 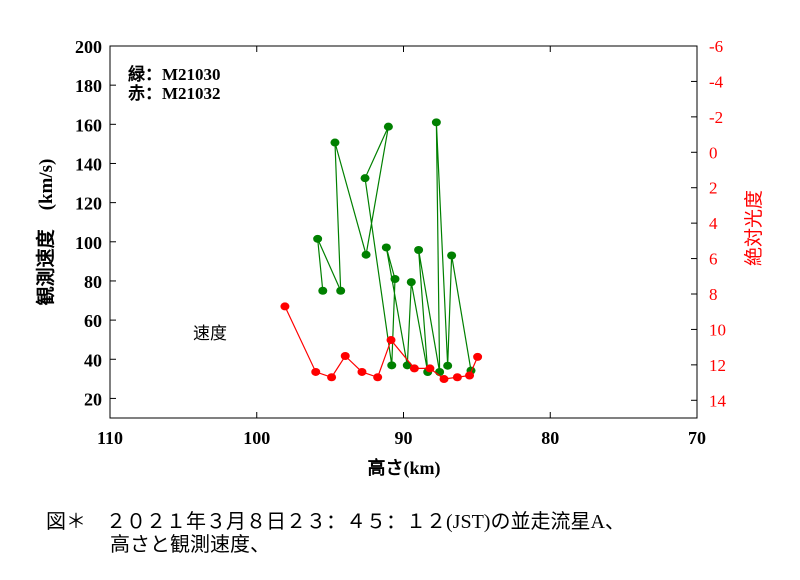 What do you see at coordinates (718, 400) in the screenshot?
I see `y2-tick-label: 14` at bounding box center [718, 400].